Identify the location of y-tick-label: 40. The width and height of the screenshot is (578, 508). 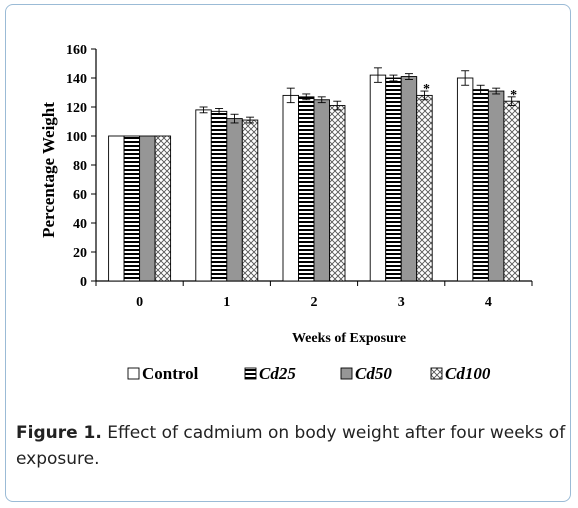
(80, 224).